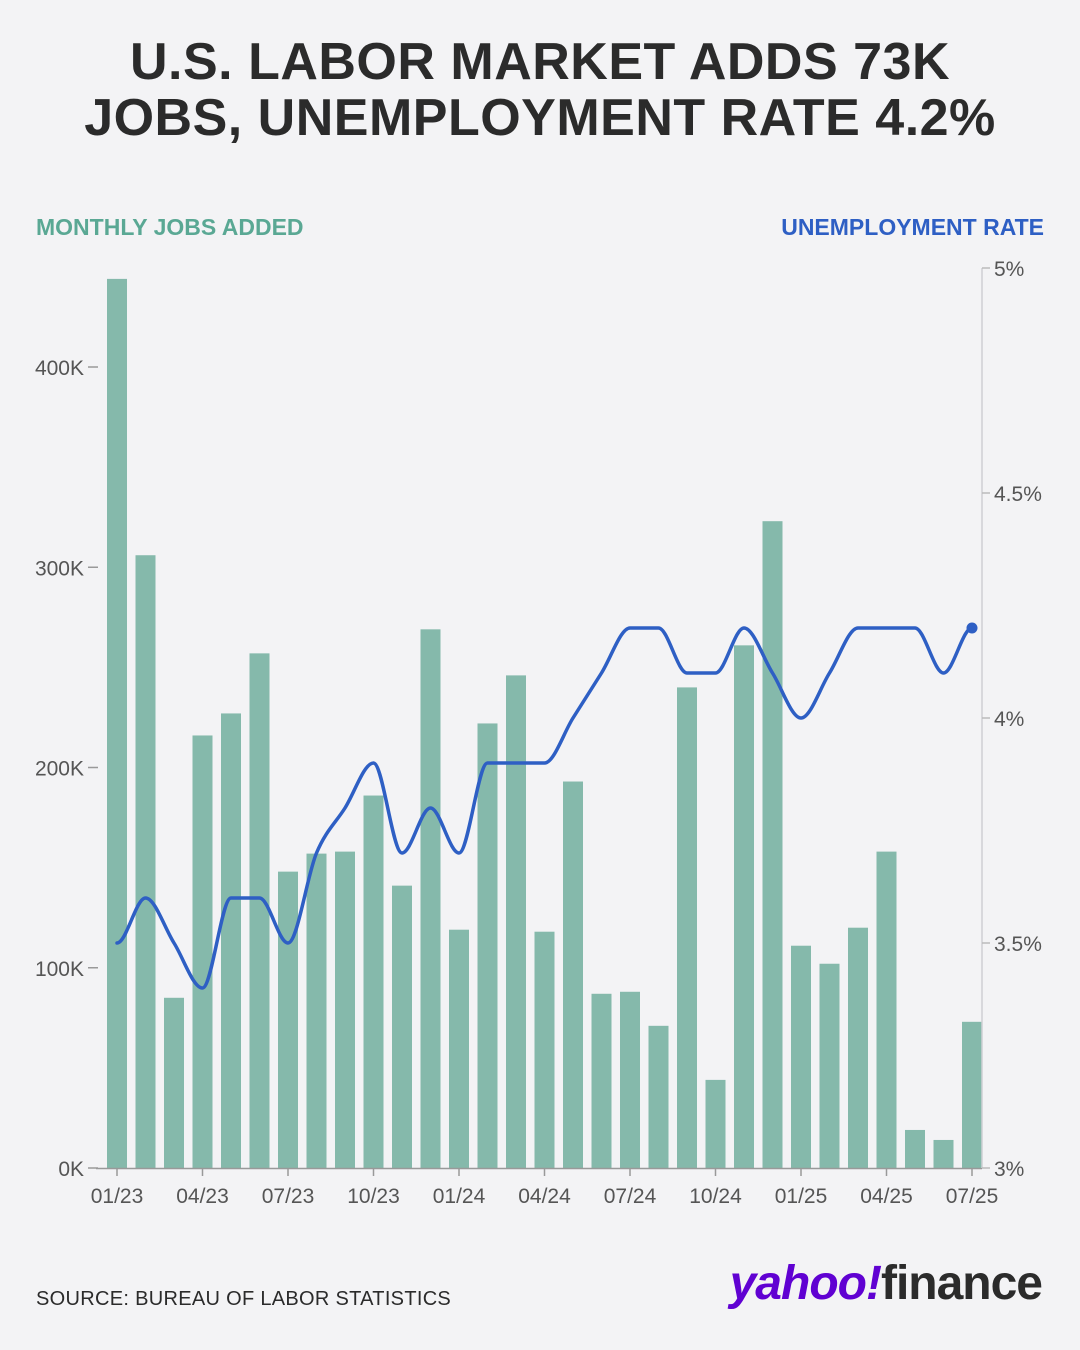 This screenshot has width=1080, height=1350. Describe the element at coordinates (961, 1283) in the screenshot. I see `logo-finance: finance` at that location.